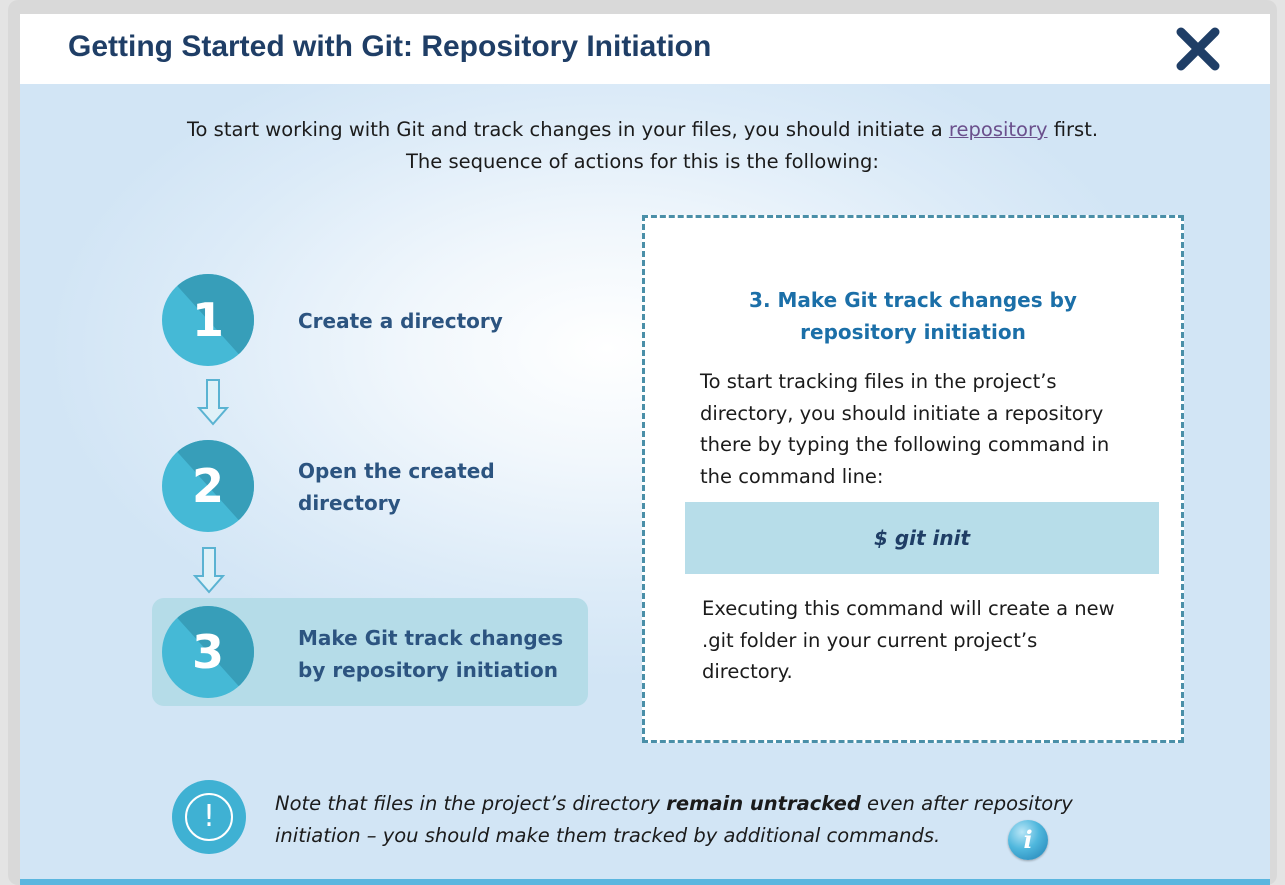 The height and width of the screenshot is (885, 1285). I want to click on step-3-circle: 3, so click(208, 652).